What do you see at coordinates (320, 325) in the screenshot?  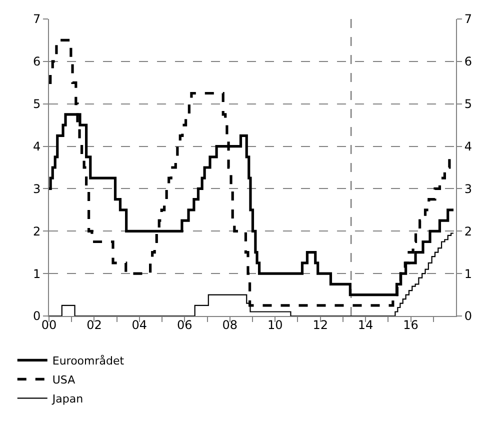 I see `x-tick-label: 12` at bounding box center [320, 325].